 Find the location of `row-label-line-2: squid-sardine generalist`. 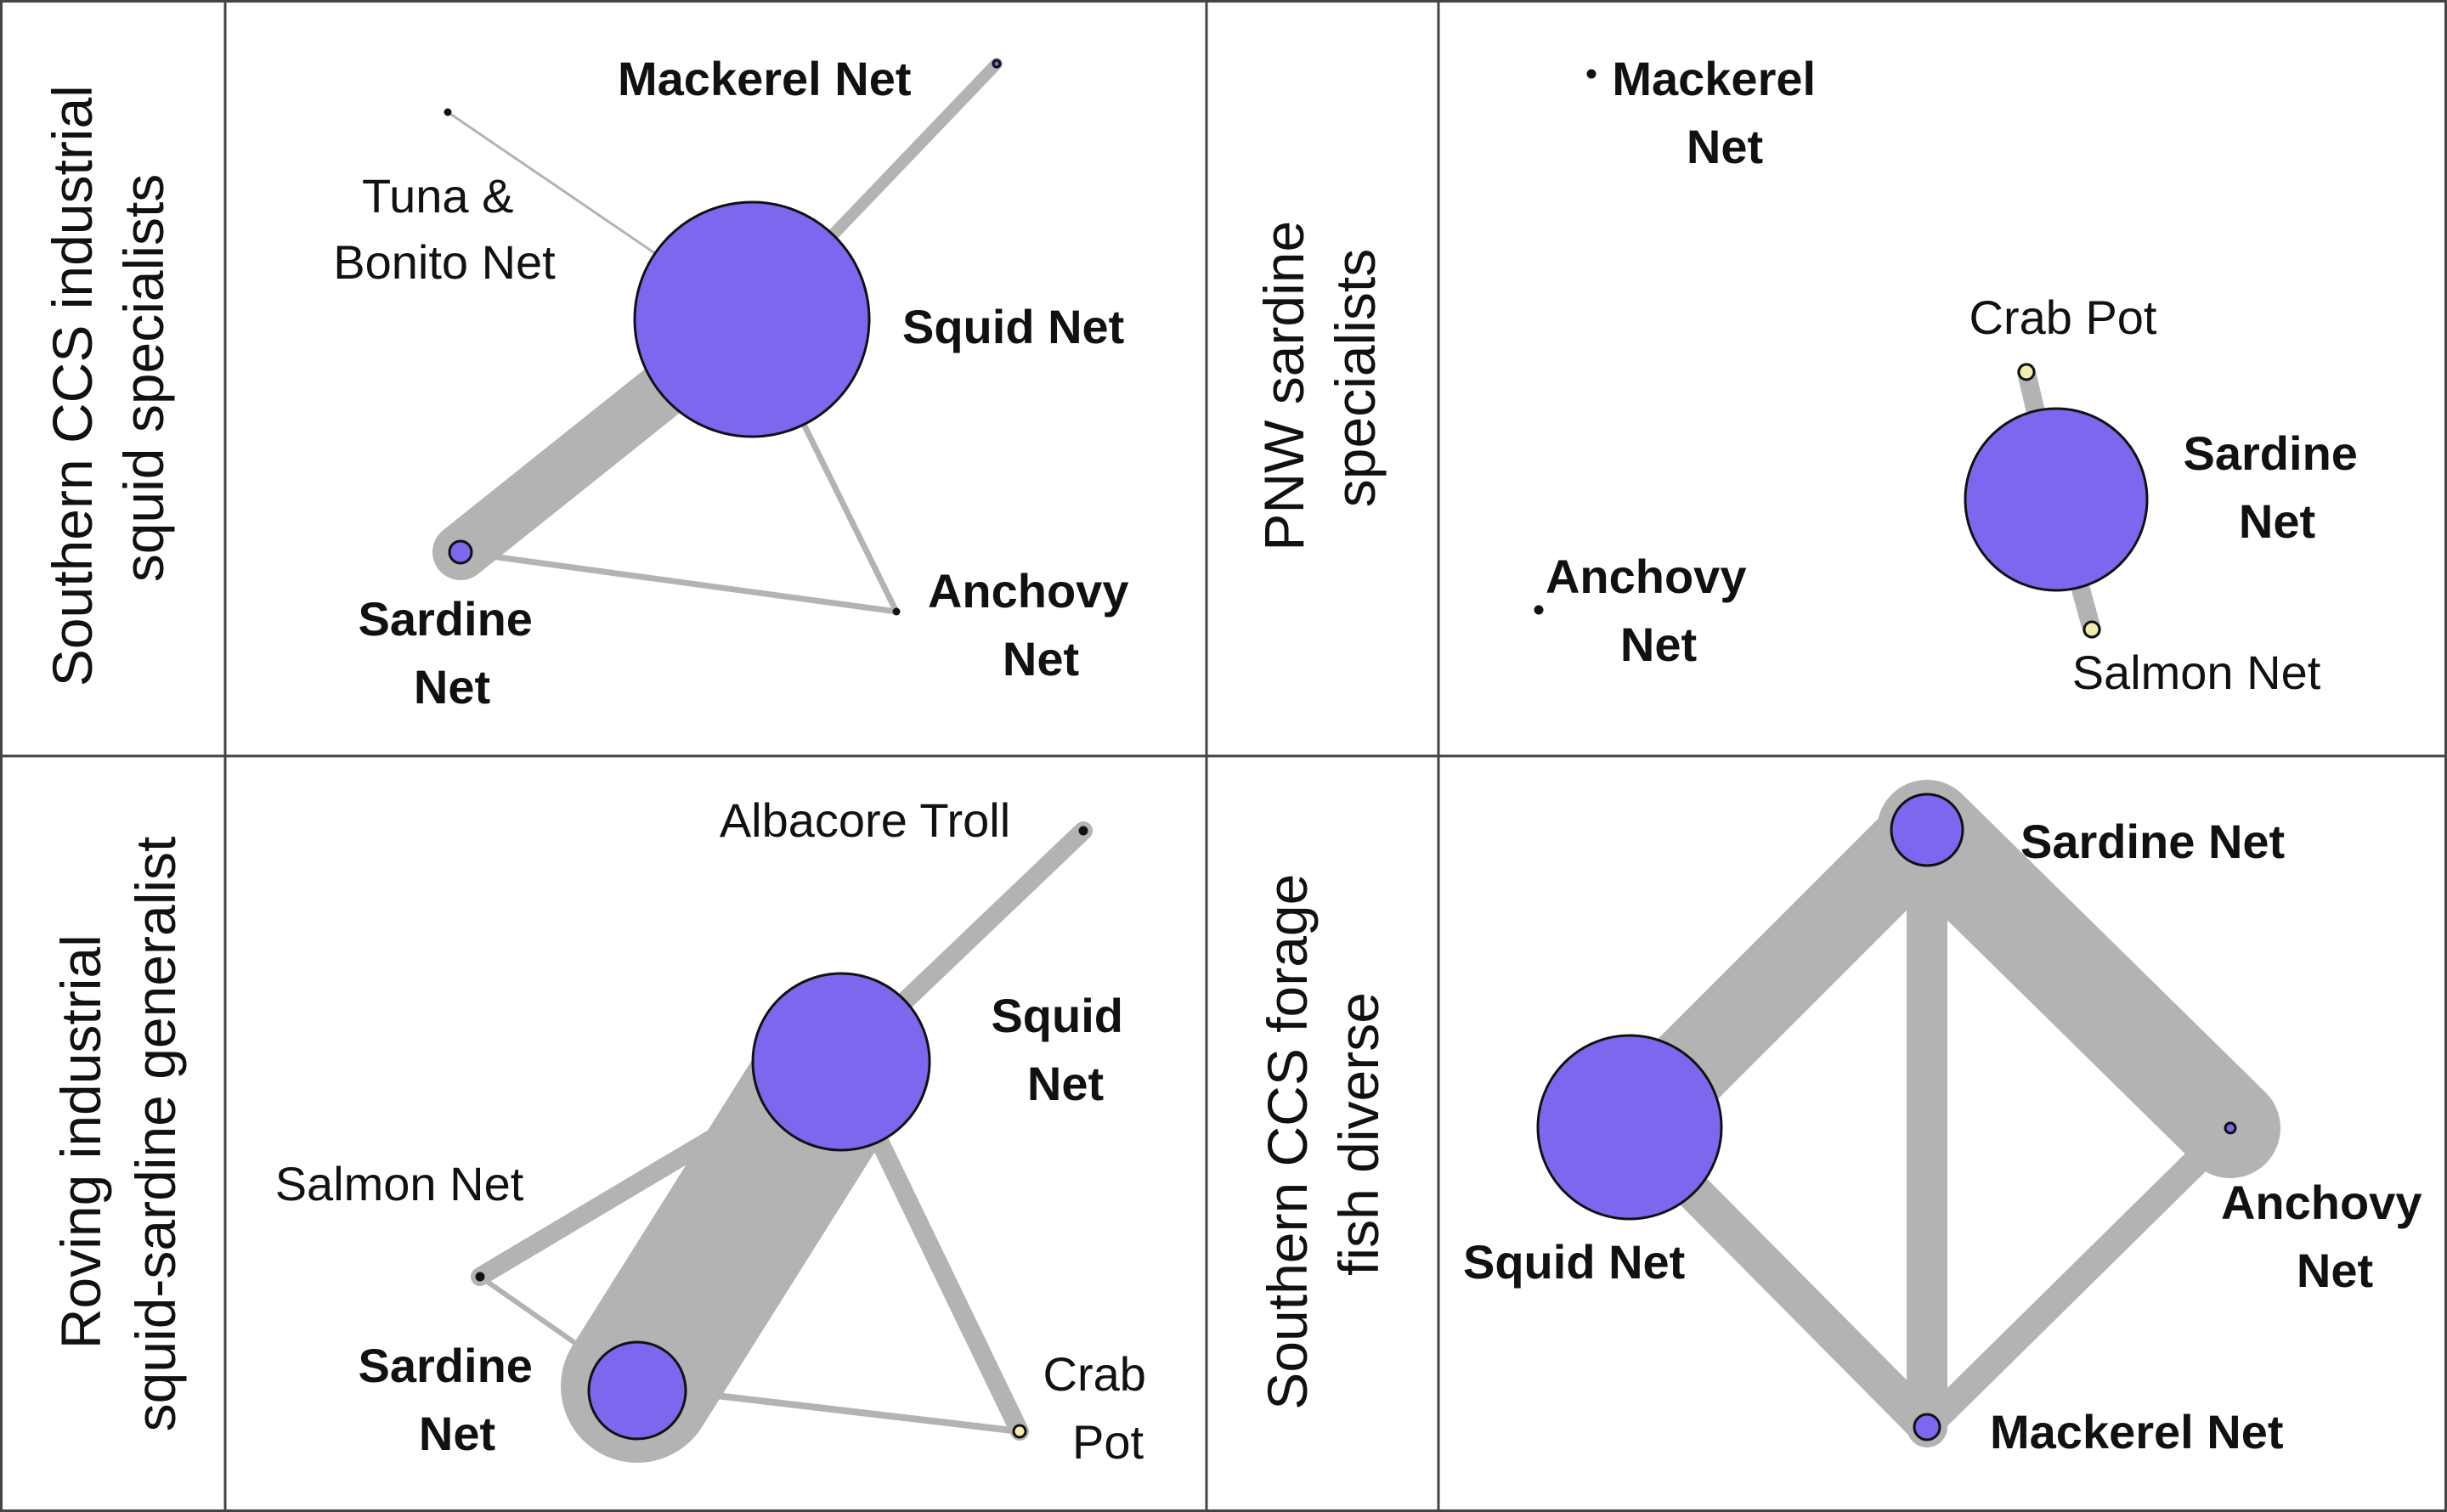

row-label-line-2: squid-sardine generalist is located at coordinates (155, 1134).